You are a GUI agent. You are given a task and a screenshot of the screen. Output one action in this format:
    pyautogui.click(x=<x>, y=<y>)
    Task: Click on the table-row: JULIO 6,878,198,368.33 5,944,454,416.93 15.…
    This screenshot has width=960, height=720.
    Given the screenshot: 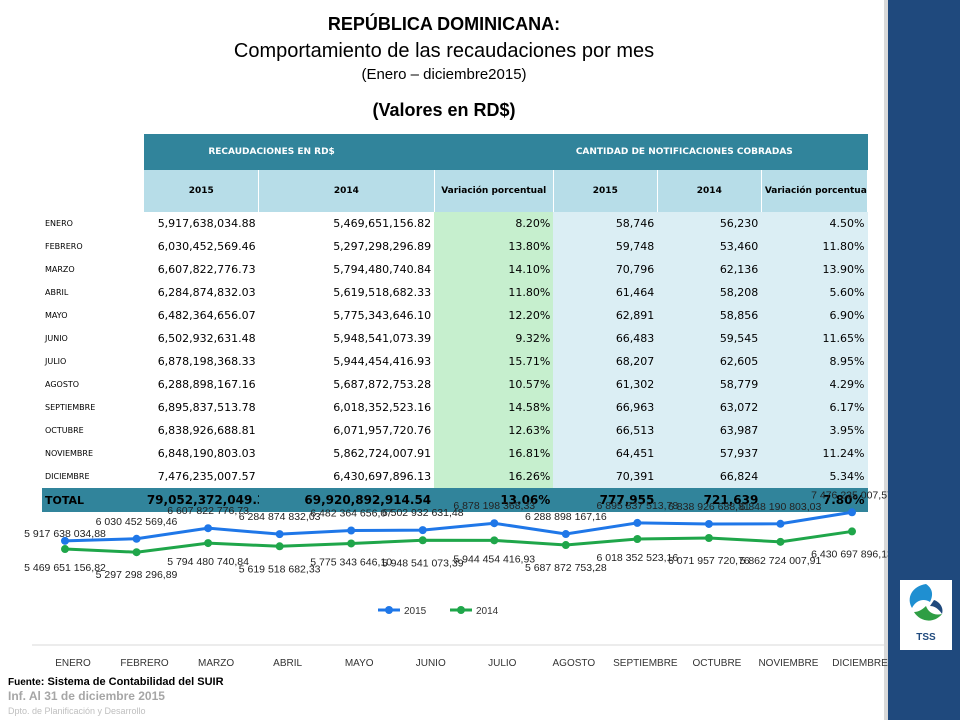 What is the action you would take?
    pyautogui.click(x=455, y=361)
    